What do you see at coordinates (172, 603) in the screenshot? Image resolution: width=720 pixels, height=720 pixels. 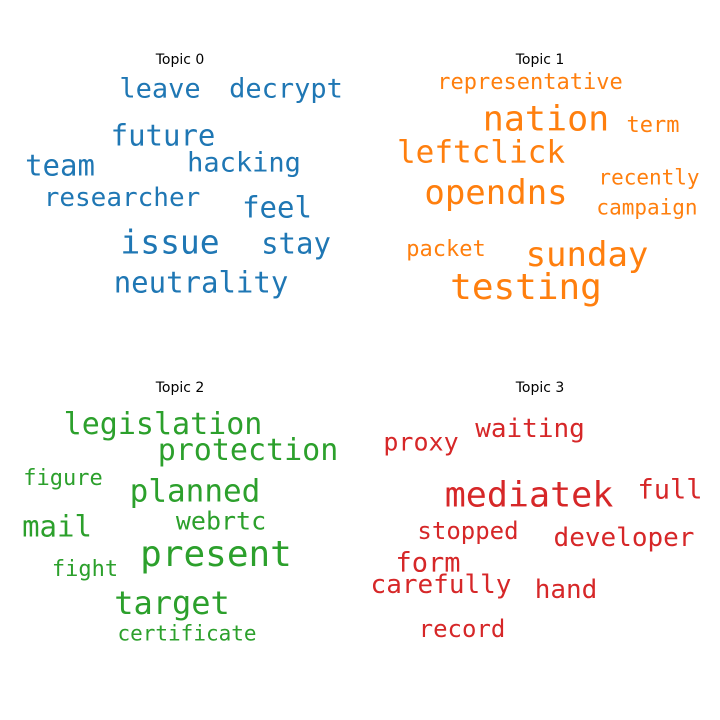 I see `topic-2-word: target` at bounding box center [172, 603].